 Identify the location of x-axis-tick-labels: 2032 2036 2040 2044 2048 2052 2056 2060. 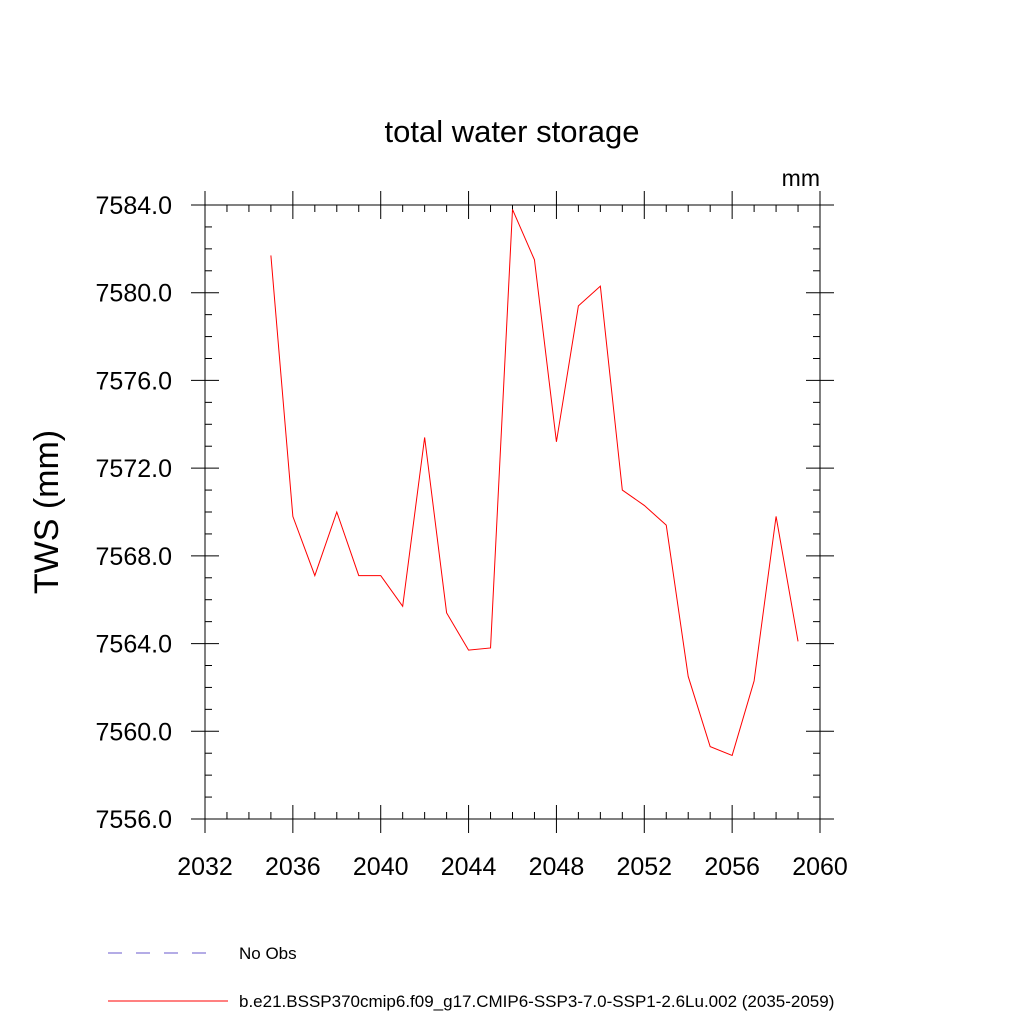
(512, 867).